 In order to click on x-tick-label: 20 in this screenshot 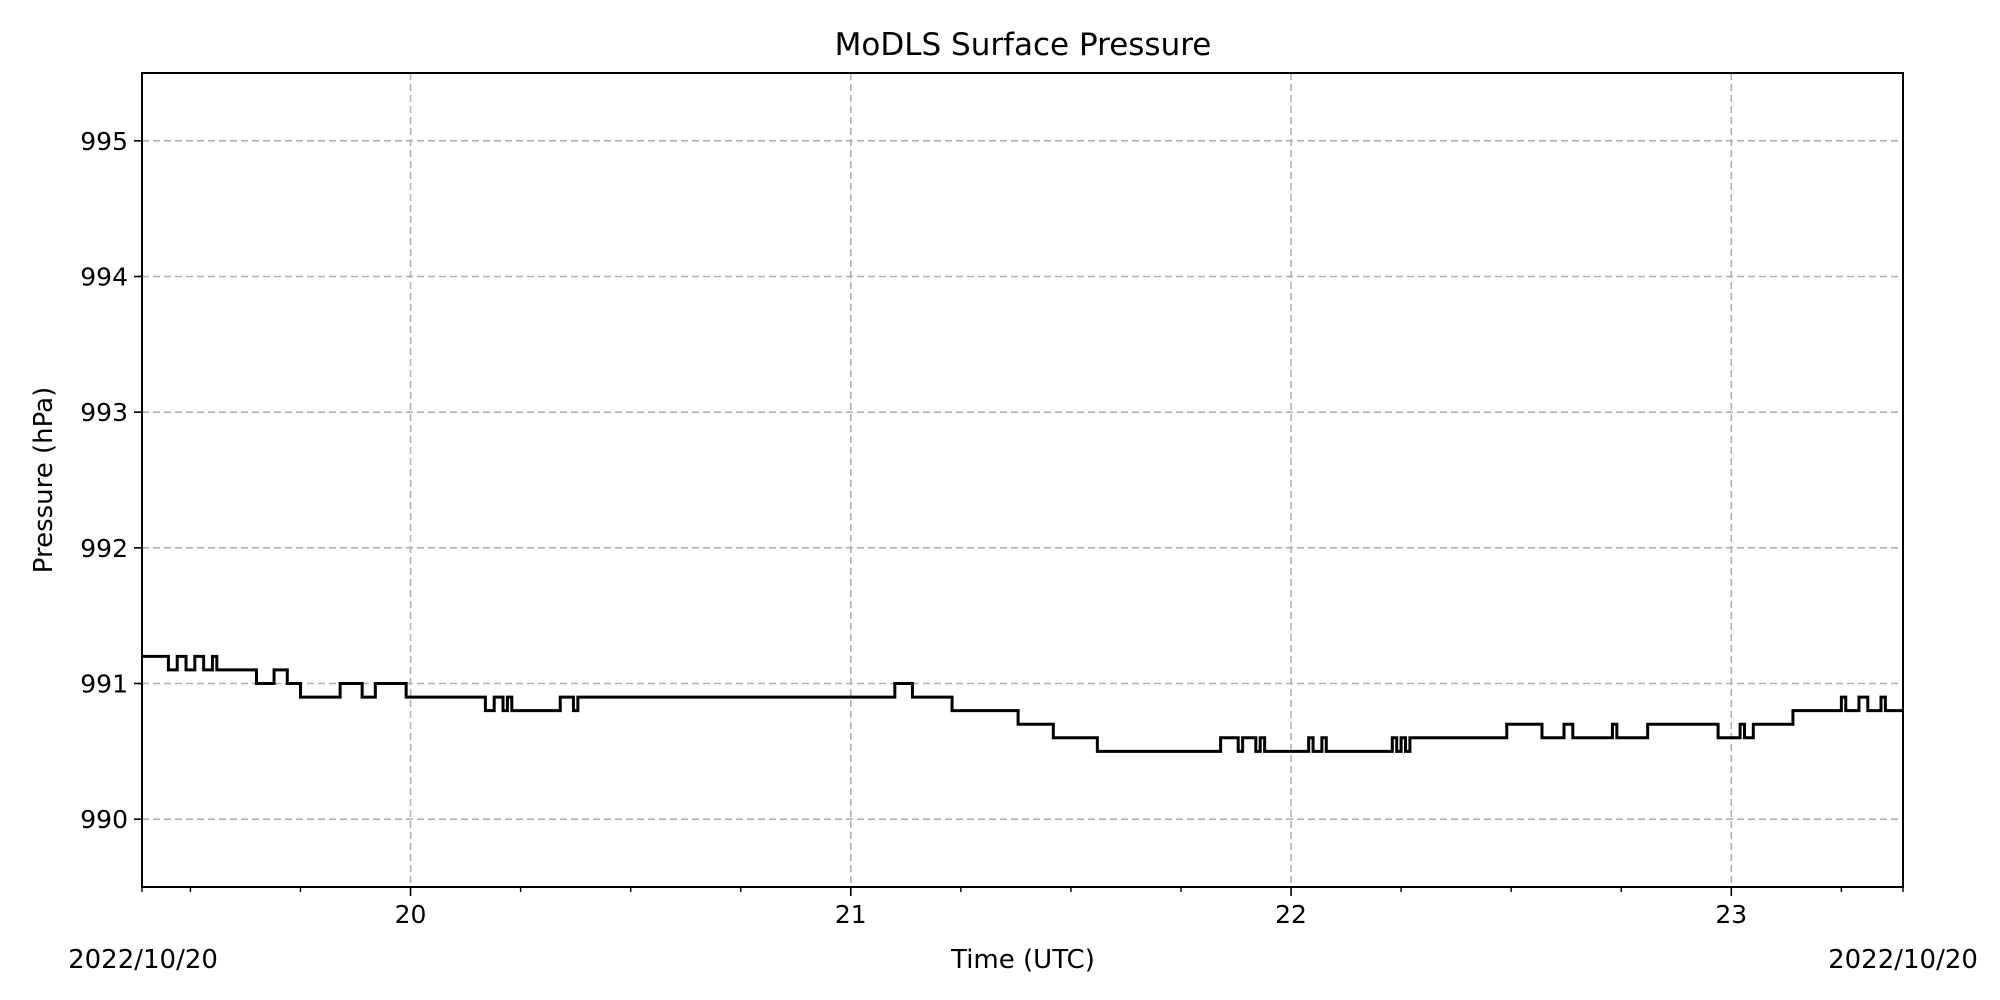, I will do `click(411, 914)`.